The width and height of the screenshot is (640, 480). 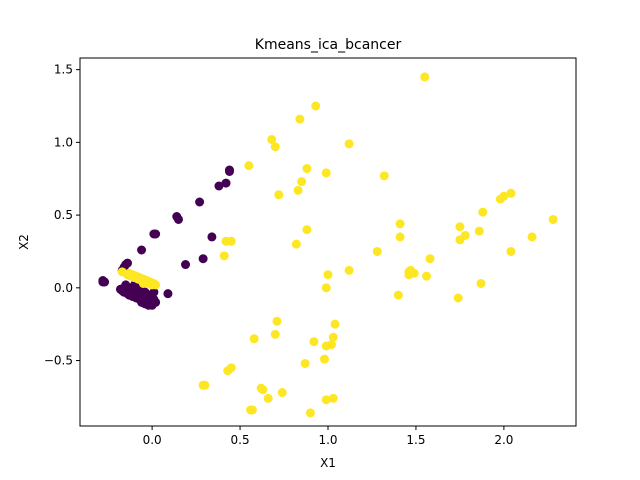 I want to click on x-tick-label: 0.0, so click(x=152, y=440).